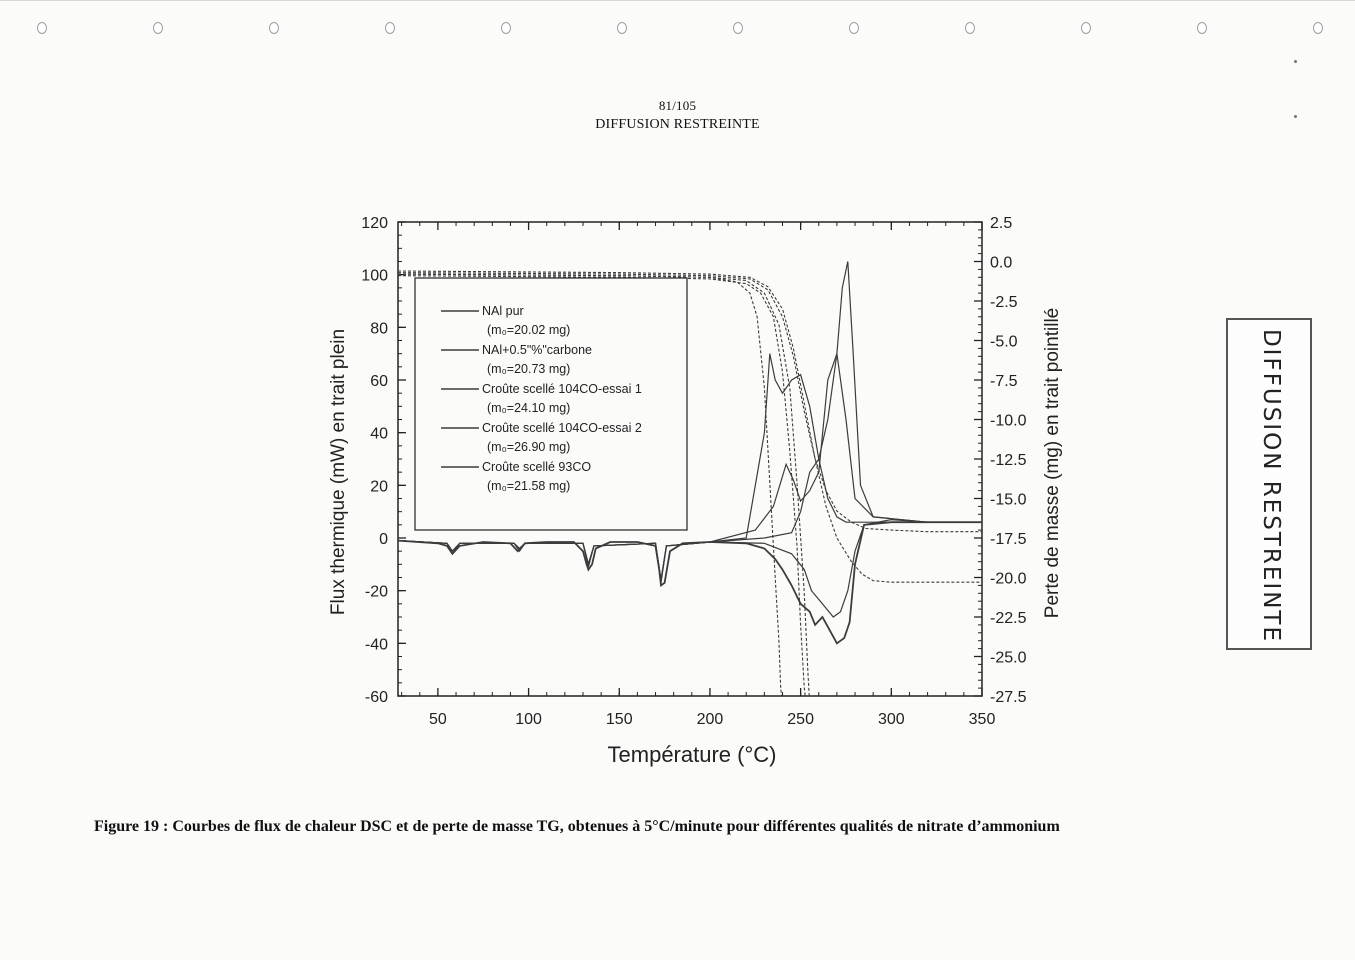 This screenshot has height=960, width=1355. I want to click on legend-entry-mass: (m₀=21.58 mg), so click(528, 486).